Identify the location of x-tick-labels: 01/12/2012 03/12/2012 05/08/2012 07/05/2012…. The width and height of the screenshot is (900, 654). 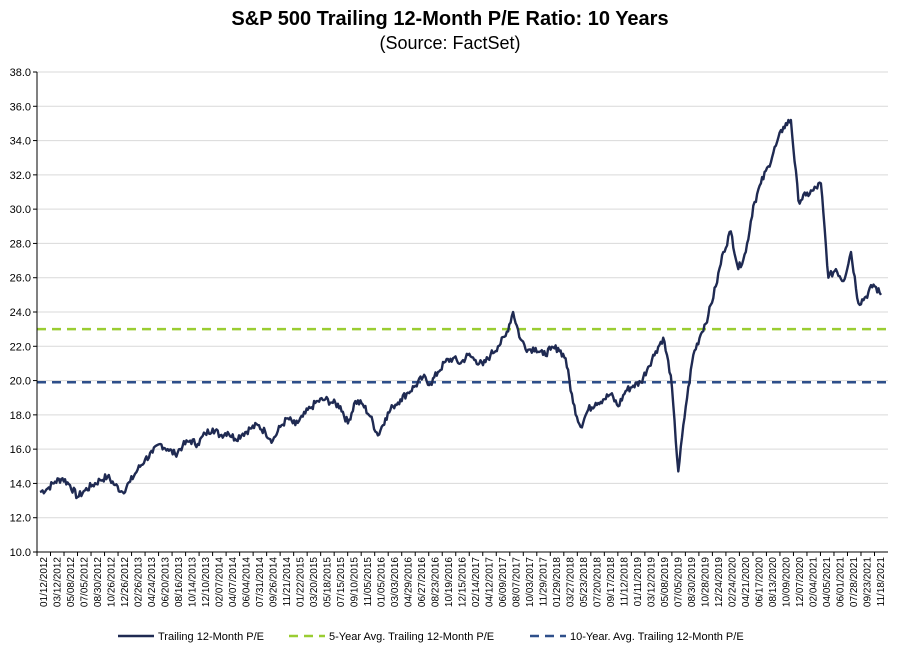
(461, 579).